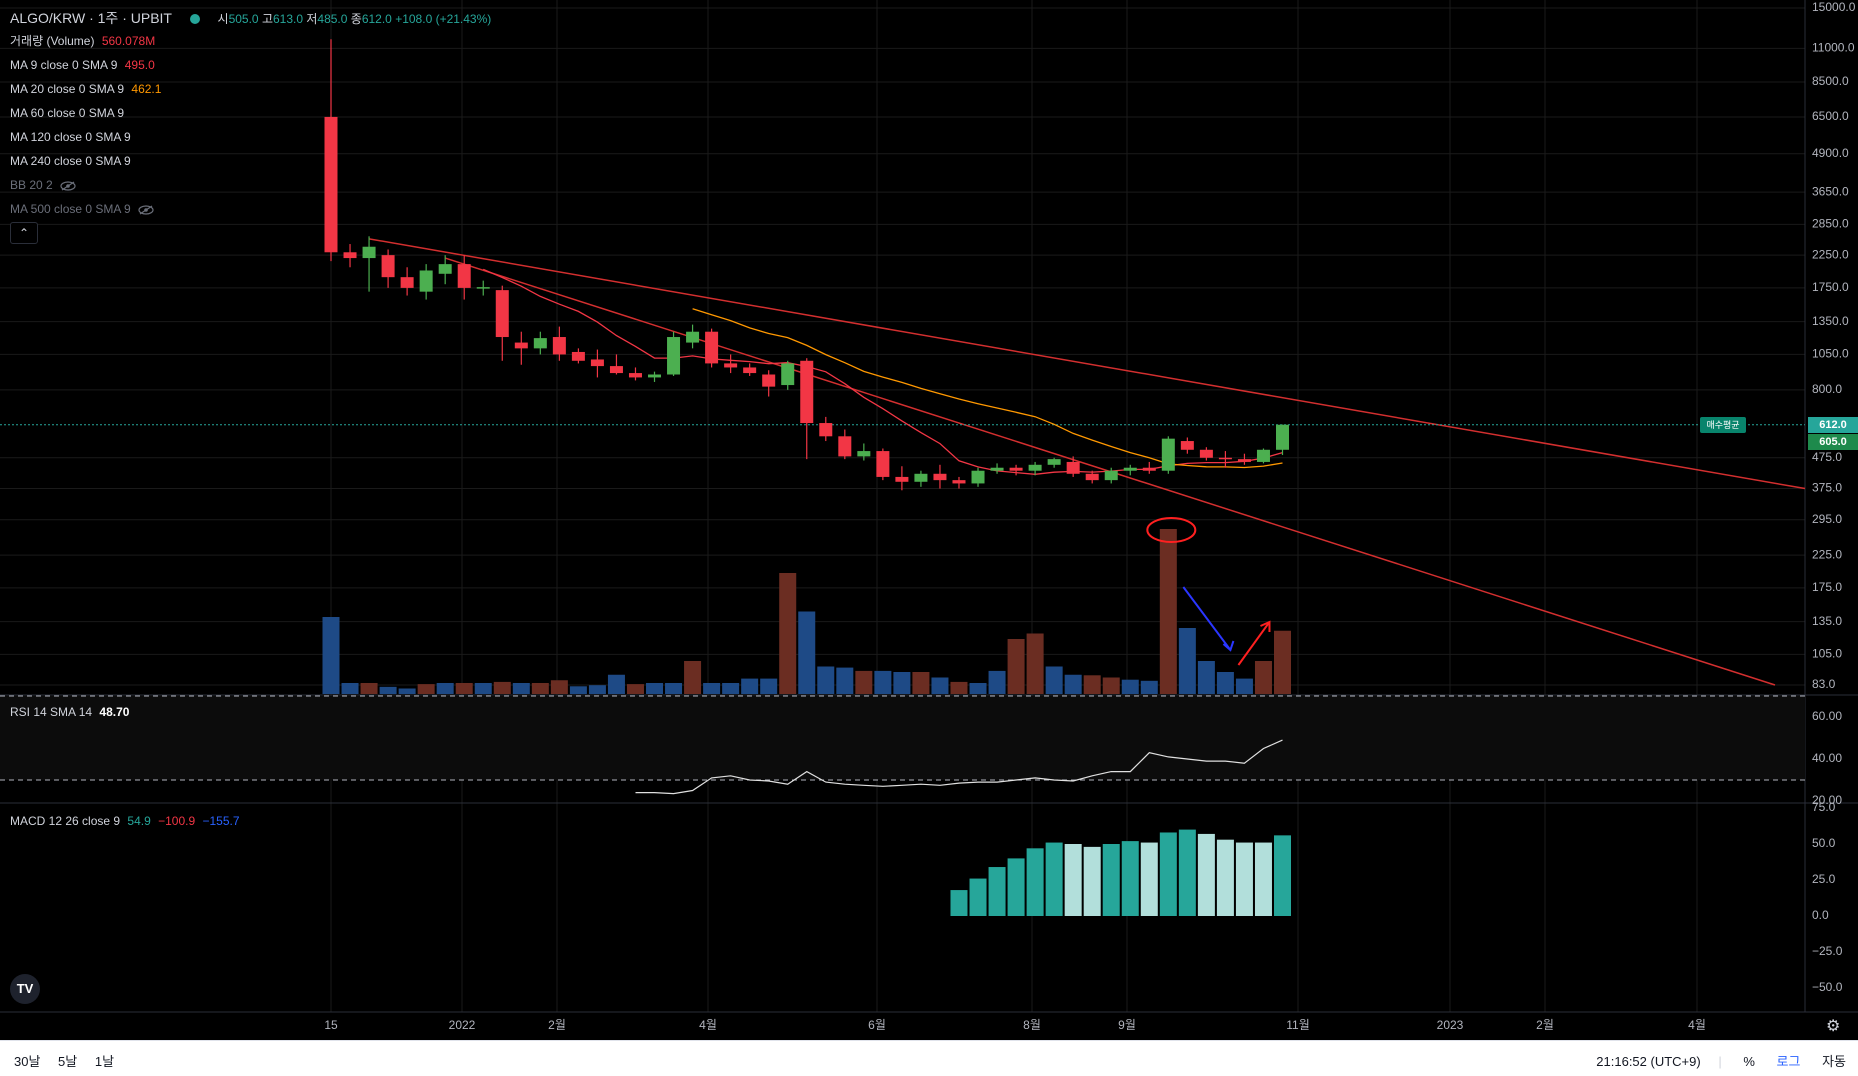 The width and height of the screenshot is (1858, 1076). I want to click on status-dot-icon, so click(194, 19).